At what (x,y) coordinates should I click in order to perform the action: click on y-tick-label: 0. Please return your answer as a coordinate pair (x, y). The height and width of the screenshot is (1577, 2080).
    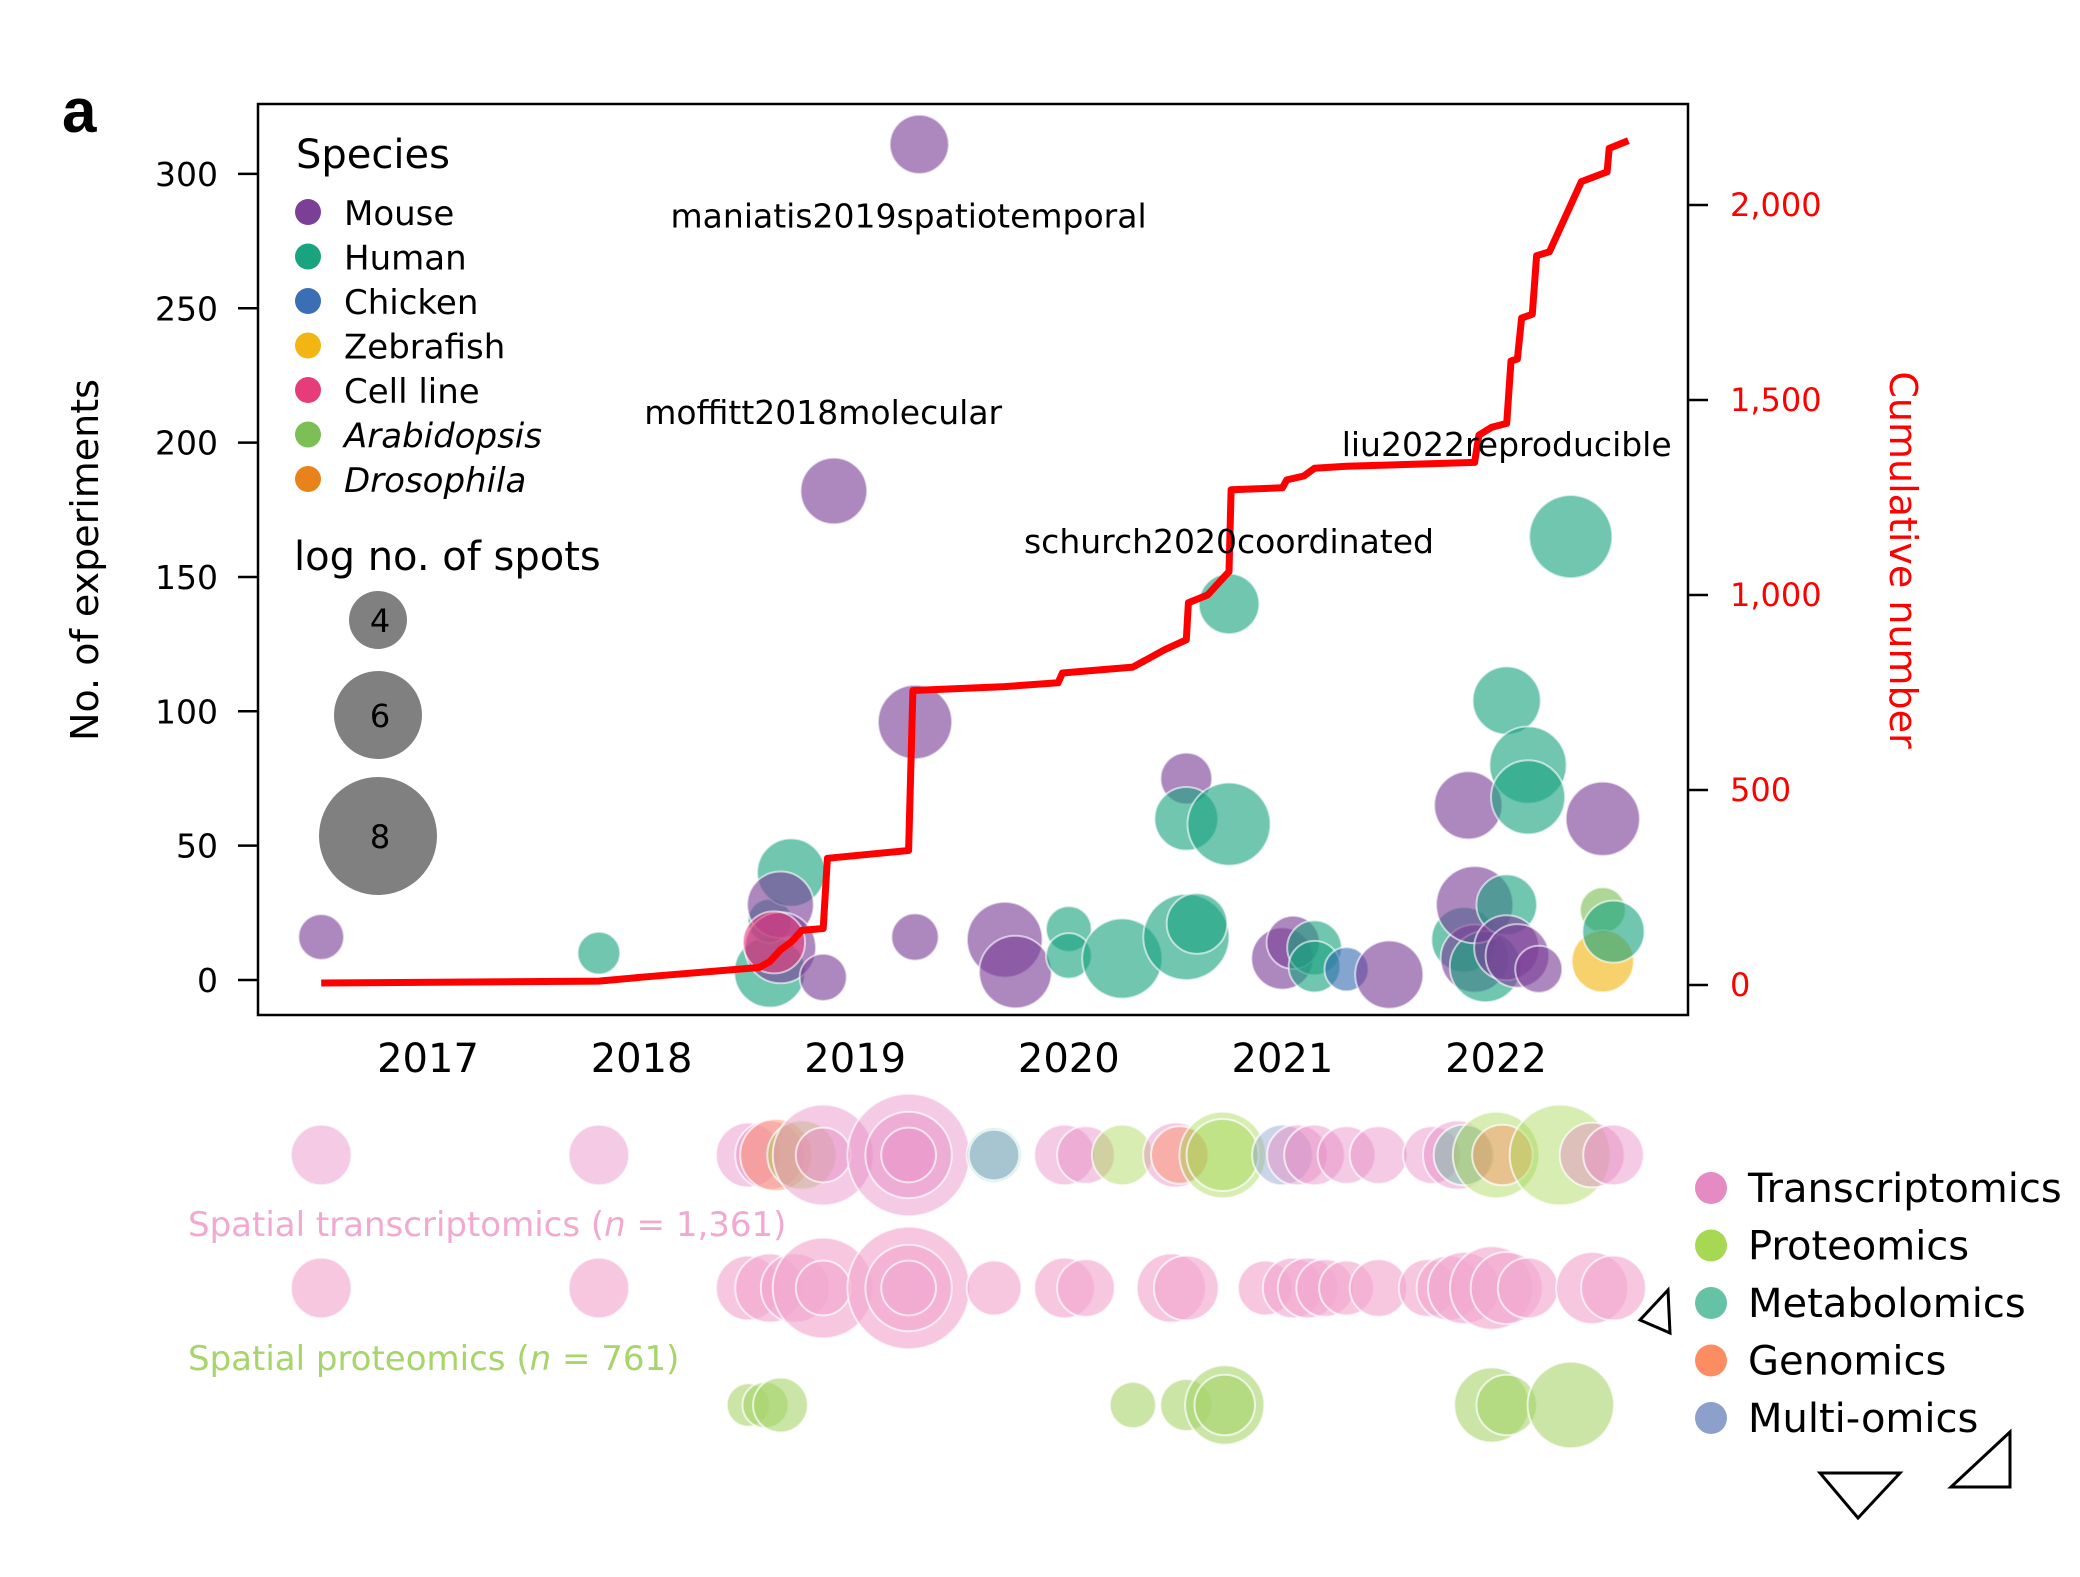
    Looking at the image, I should click on (207, 980).